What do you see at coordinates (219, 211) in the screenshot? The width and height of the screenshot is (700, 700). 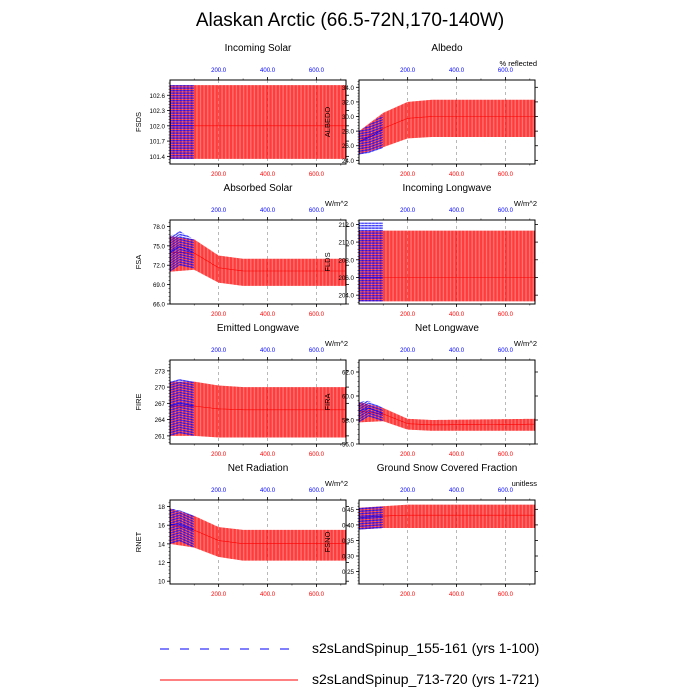 I see `x-tick-label-top-fsa: 200.0` at bounding box center [219, 211].